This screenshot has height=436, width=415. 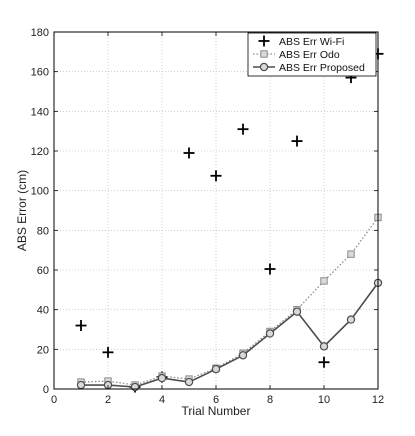 What do you see at coordinates (378, 400) in the screenshot?
I see `x-tick-label: 12` at bounding box center [378, 400].